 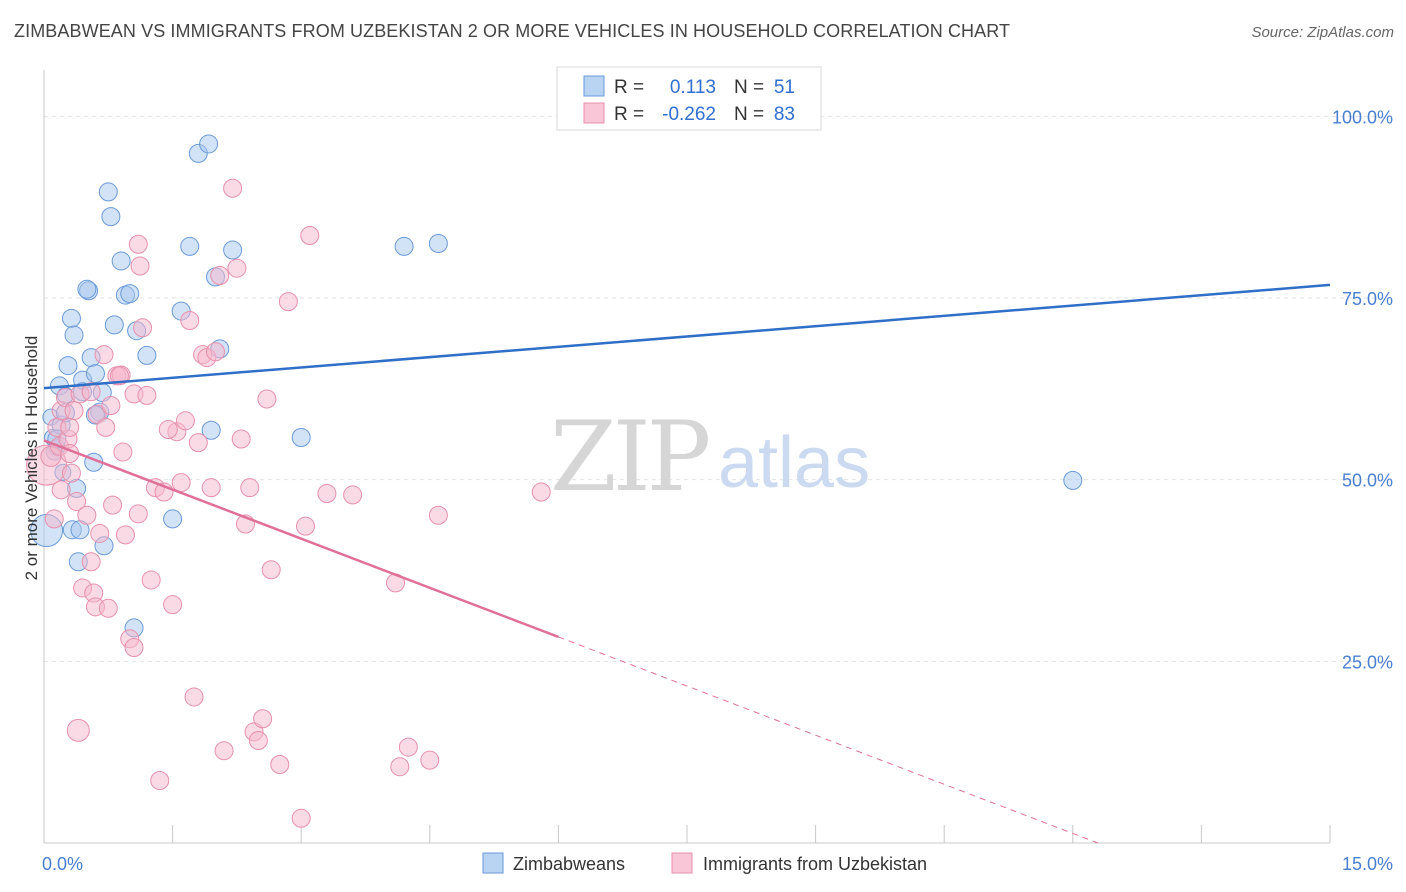 What do you see at coordinates (493, 863) in the screenshot?
I see `legend-bottom-swatch-zimbabweans` at bounding box center [493, 863].